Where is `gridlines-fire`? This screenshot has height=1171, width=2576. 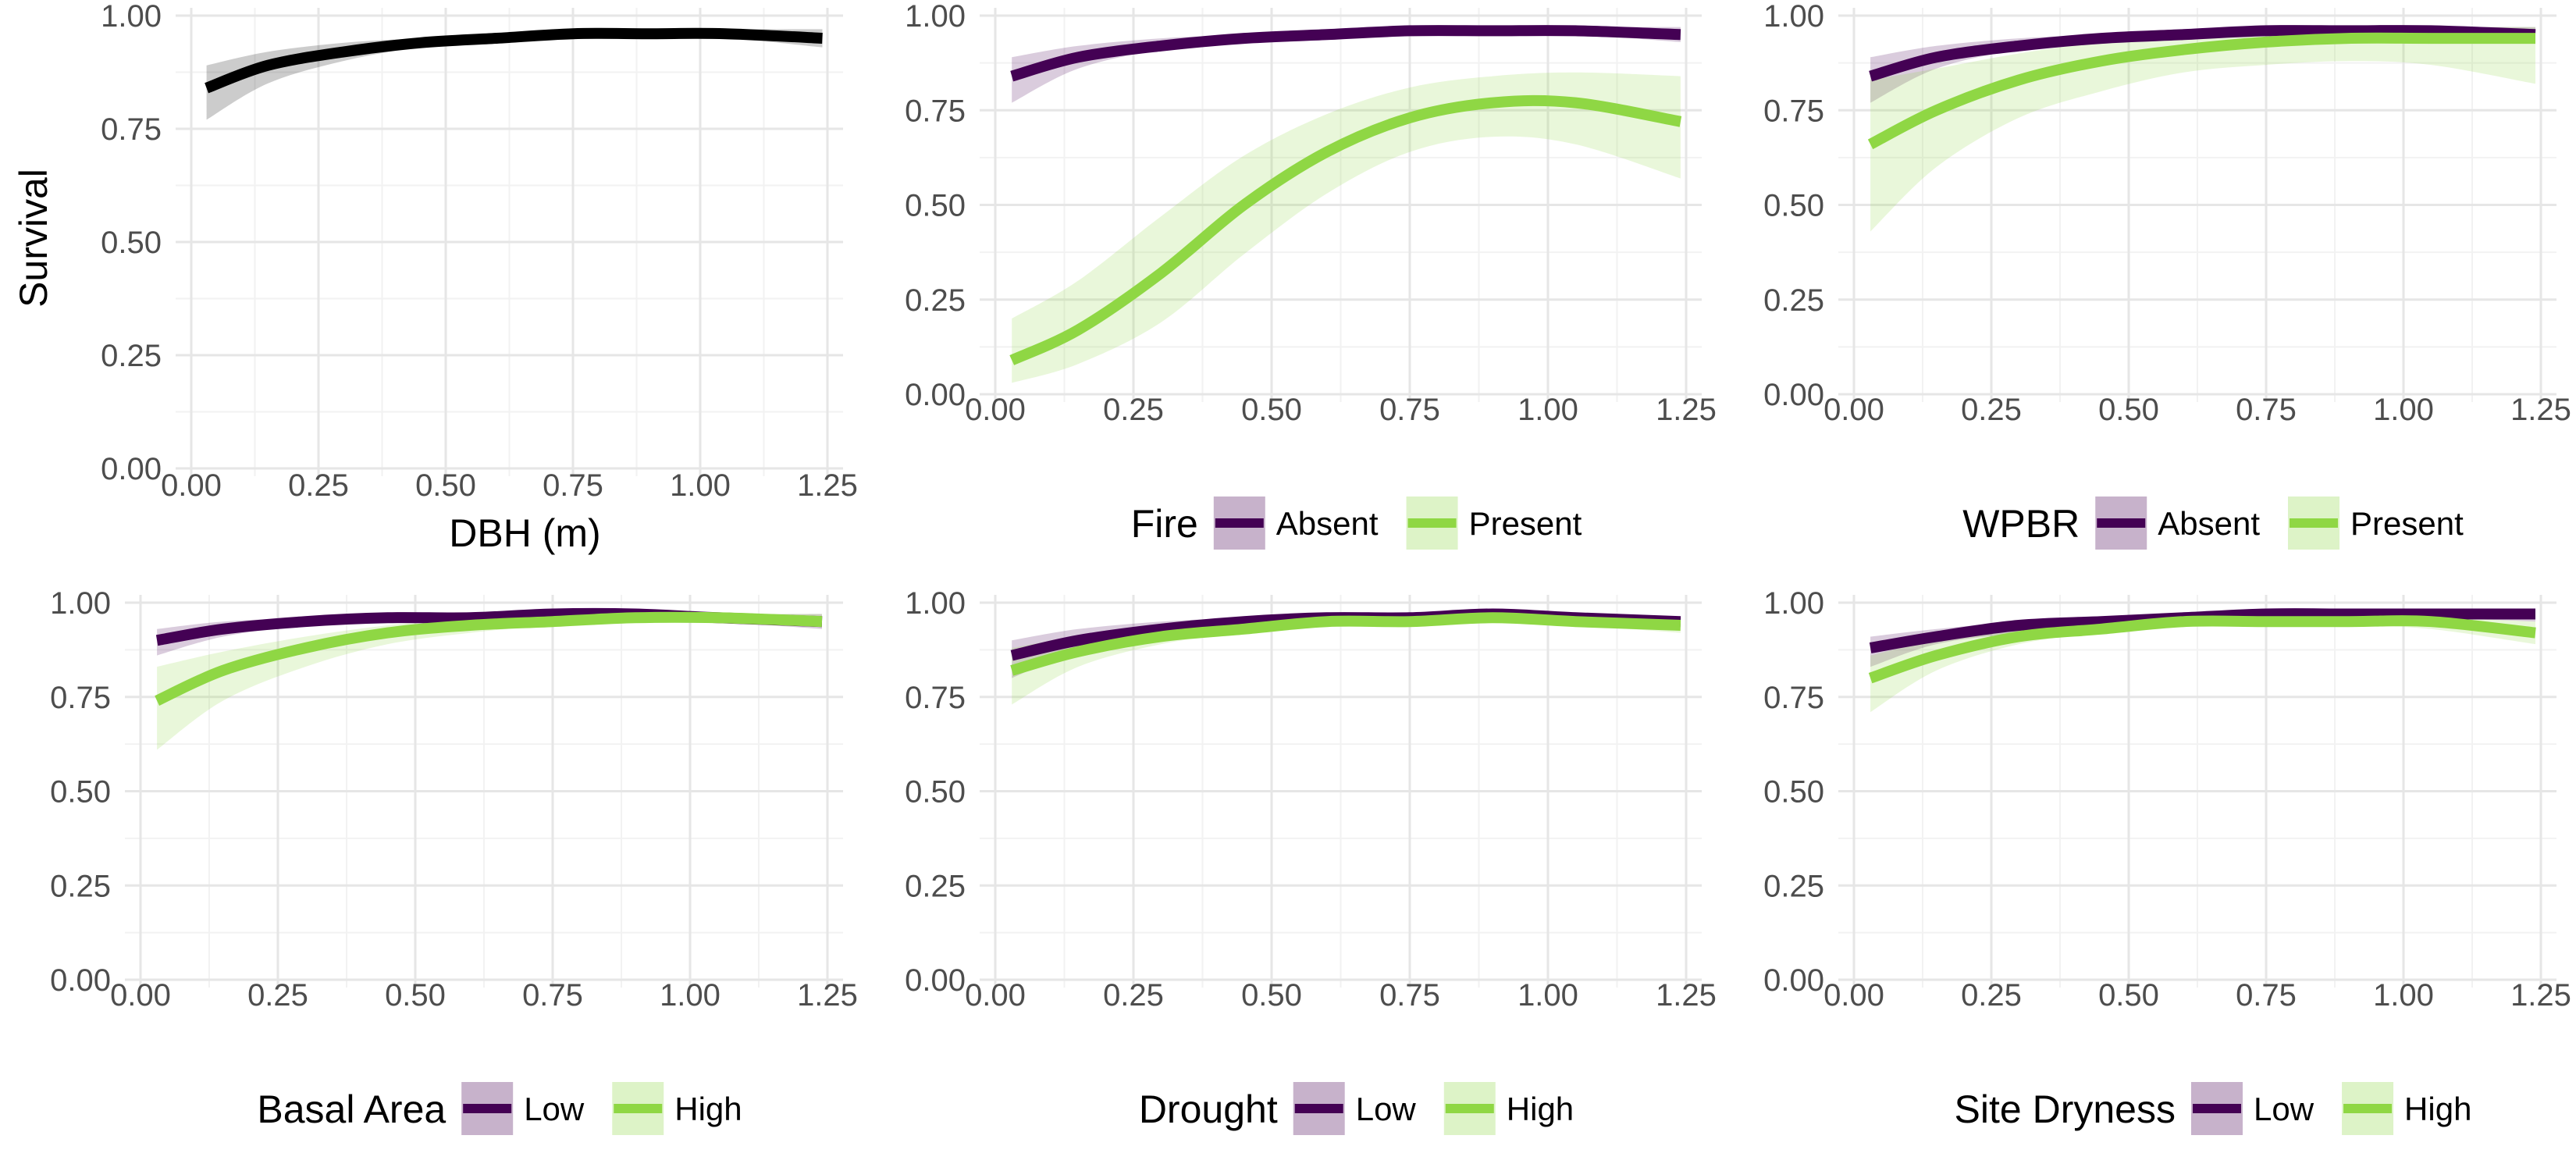 gridlines-fire is located at coordinates (1341, 205).